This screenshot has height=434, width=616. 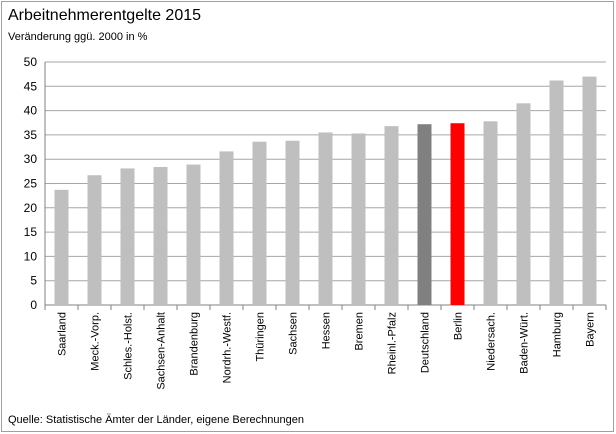 I want to click on y-tick-label: 45, so click(x=31, y=86).